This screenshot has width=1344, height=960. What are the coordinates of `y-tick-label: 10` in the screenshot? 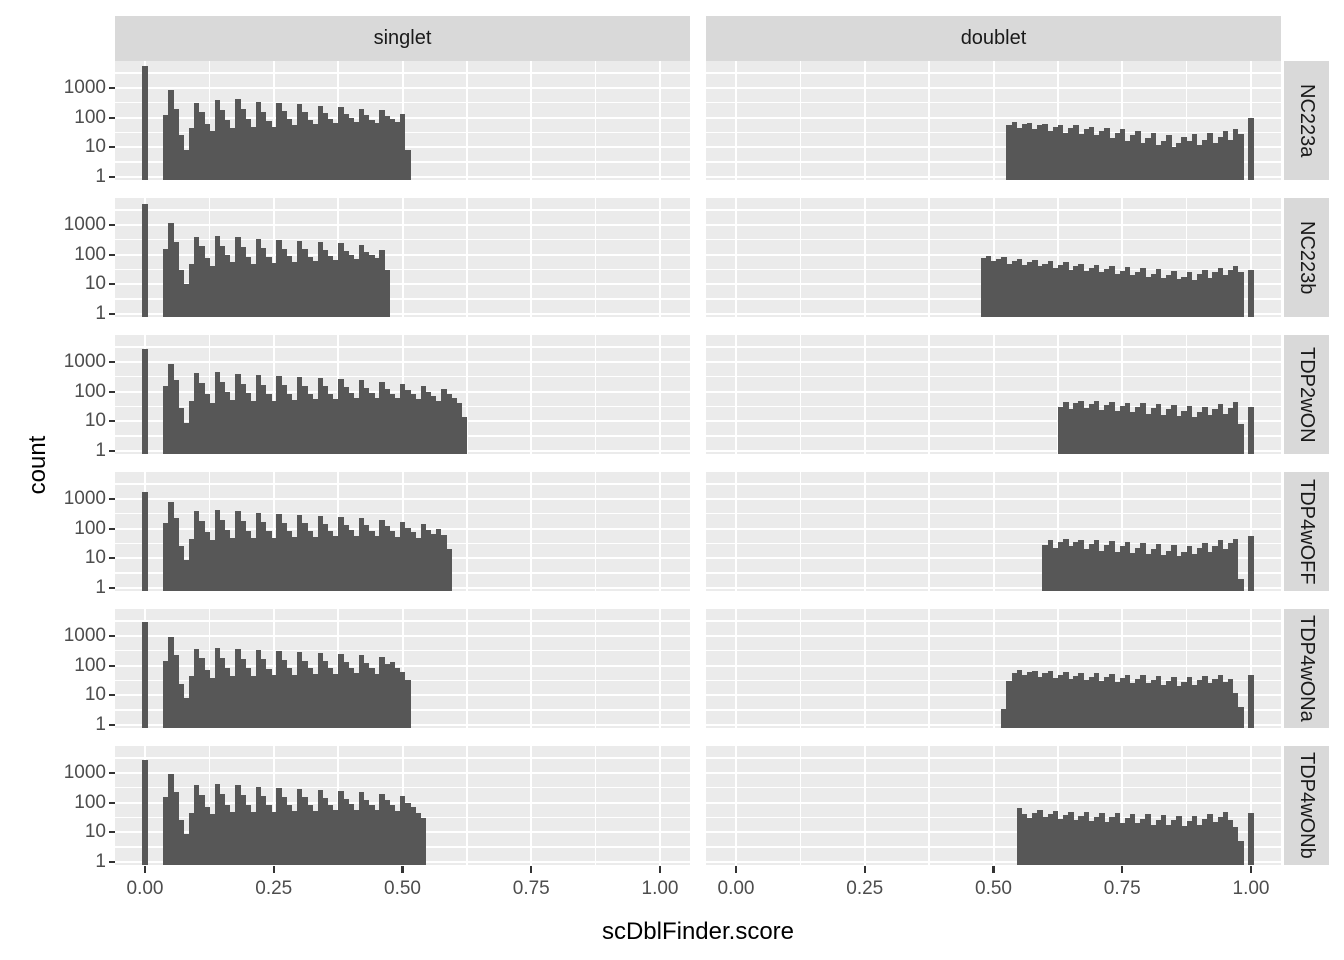 It's located at (95, 147).